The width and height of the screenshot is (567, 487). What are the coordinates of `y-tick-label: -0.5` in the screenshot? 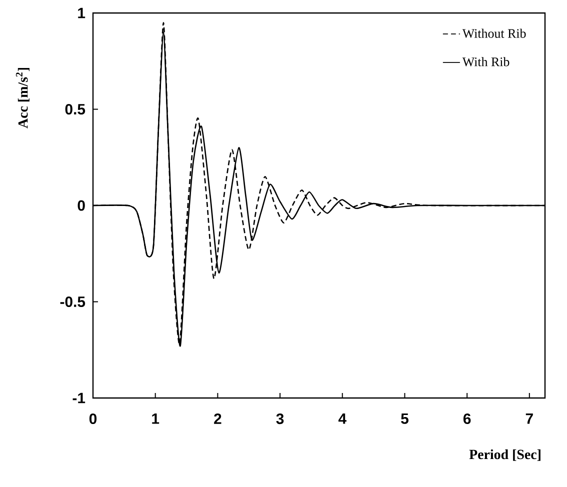 It's located at (73, 302).